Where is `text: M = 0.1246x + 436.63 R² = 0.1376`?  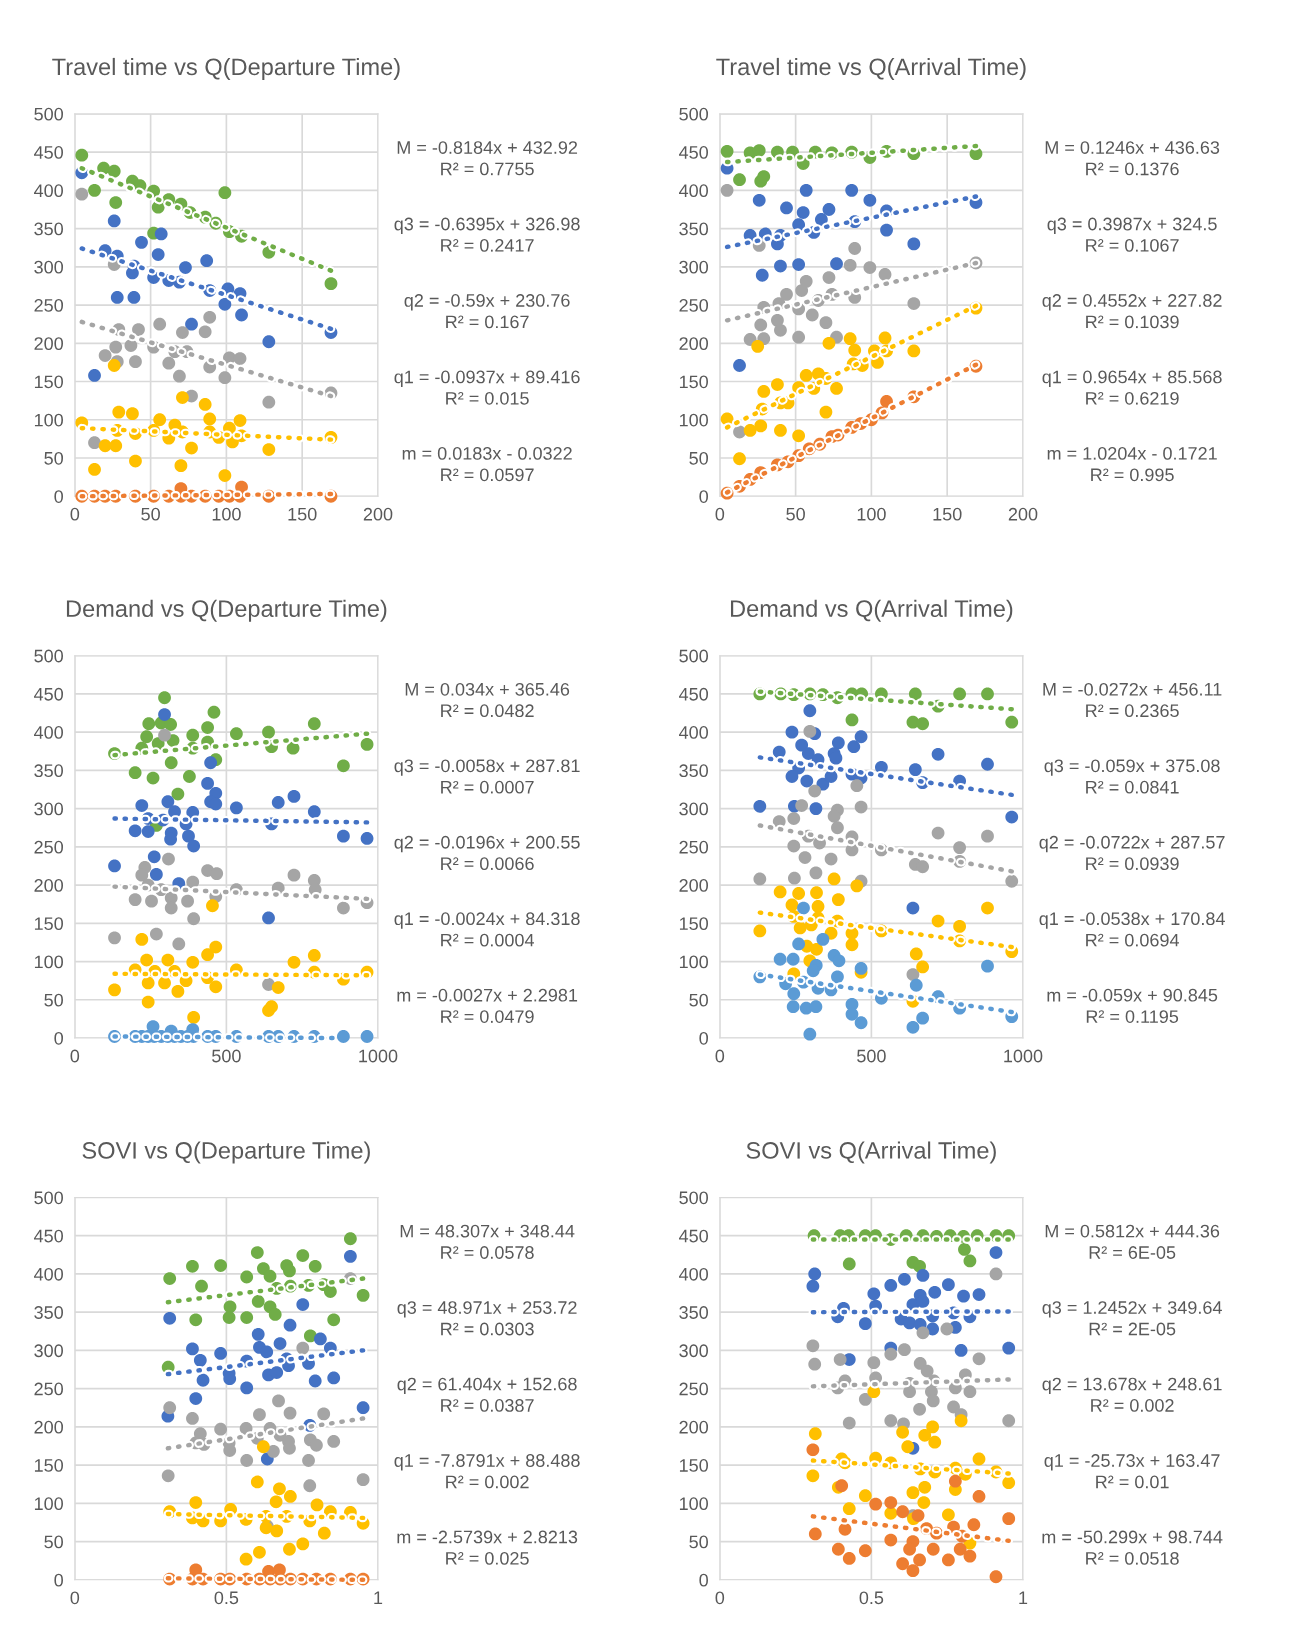 text: M = 0.1246x + 436.63 R² = 0.1376 is located at coordinates (1132, 158).